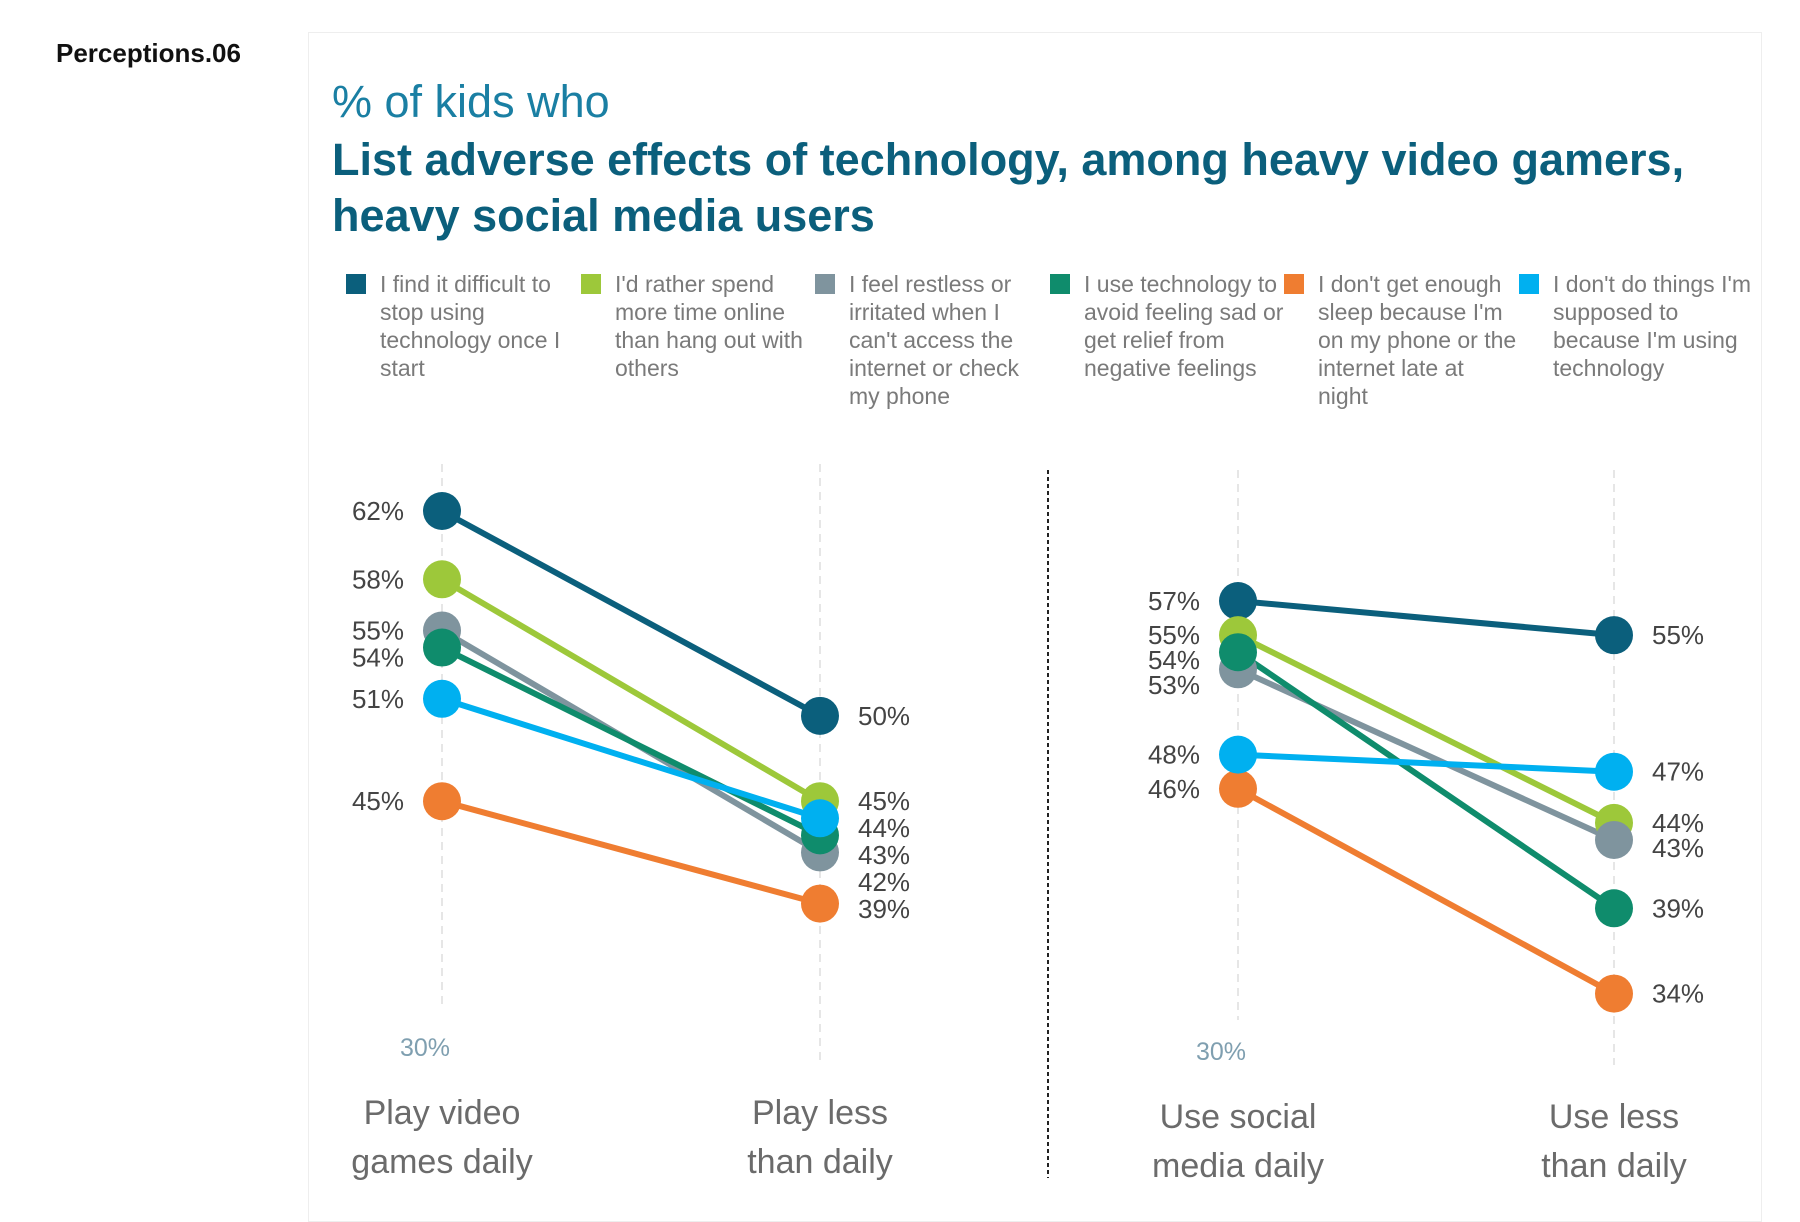 The image size is (1800, 1222). What do you see at coordinates (884, 716) in the screenshot?
I see `data-label: 50%` at bounding box center [884, 716].